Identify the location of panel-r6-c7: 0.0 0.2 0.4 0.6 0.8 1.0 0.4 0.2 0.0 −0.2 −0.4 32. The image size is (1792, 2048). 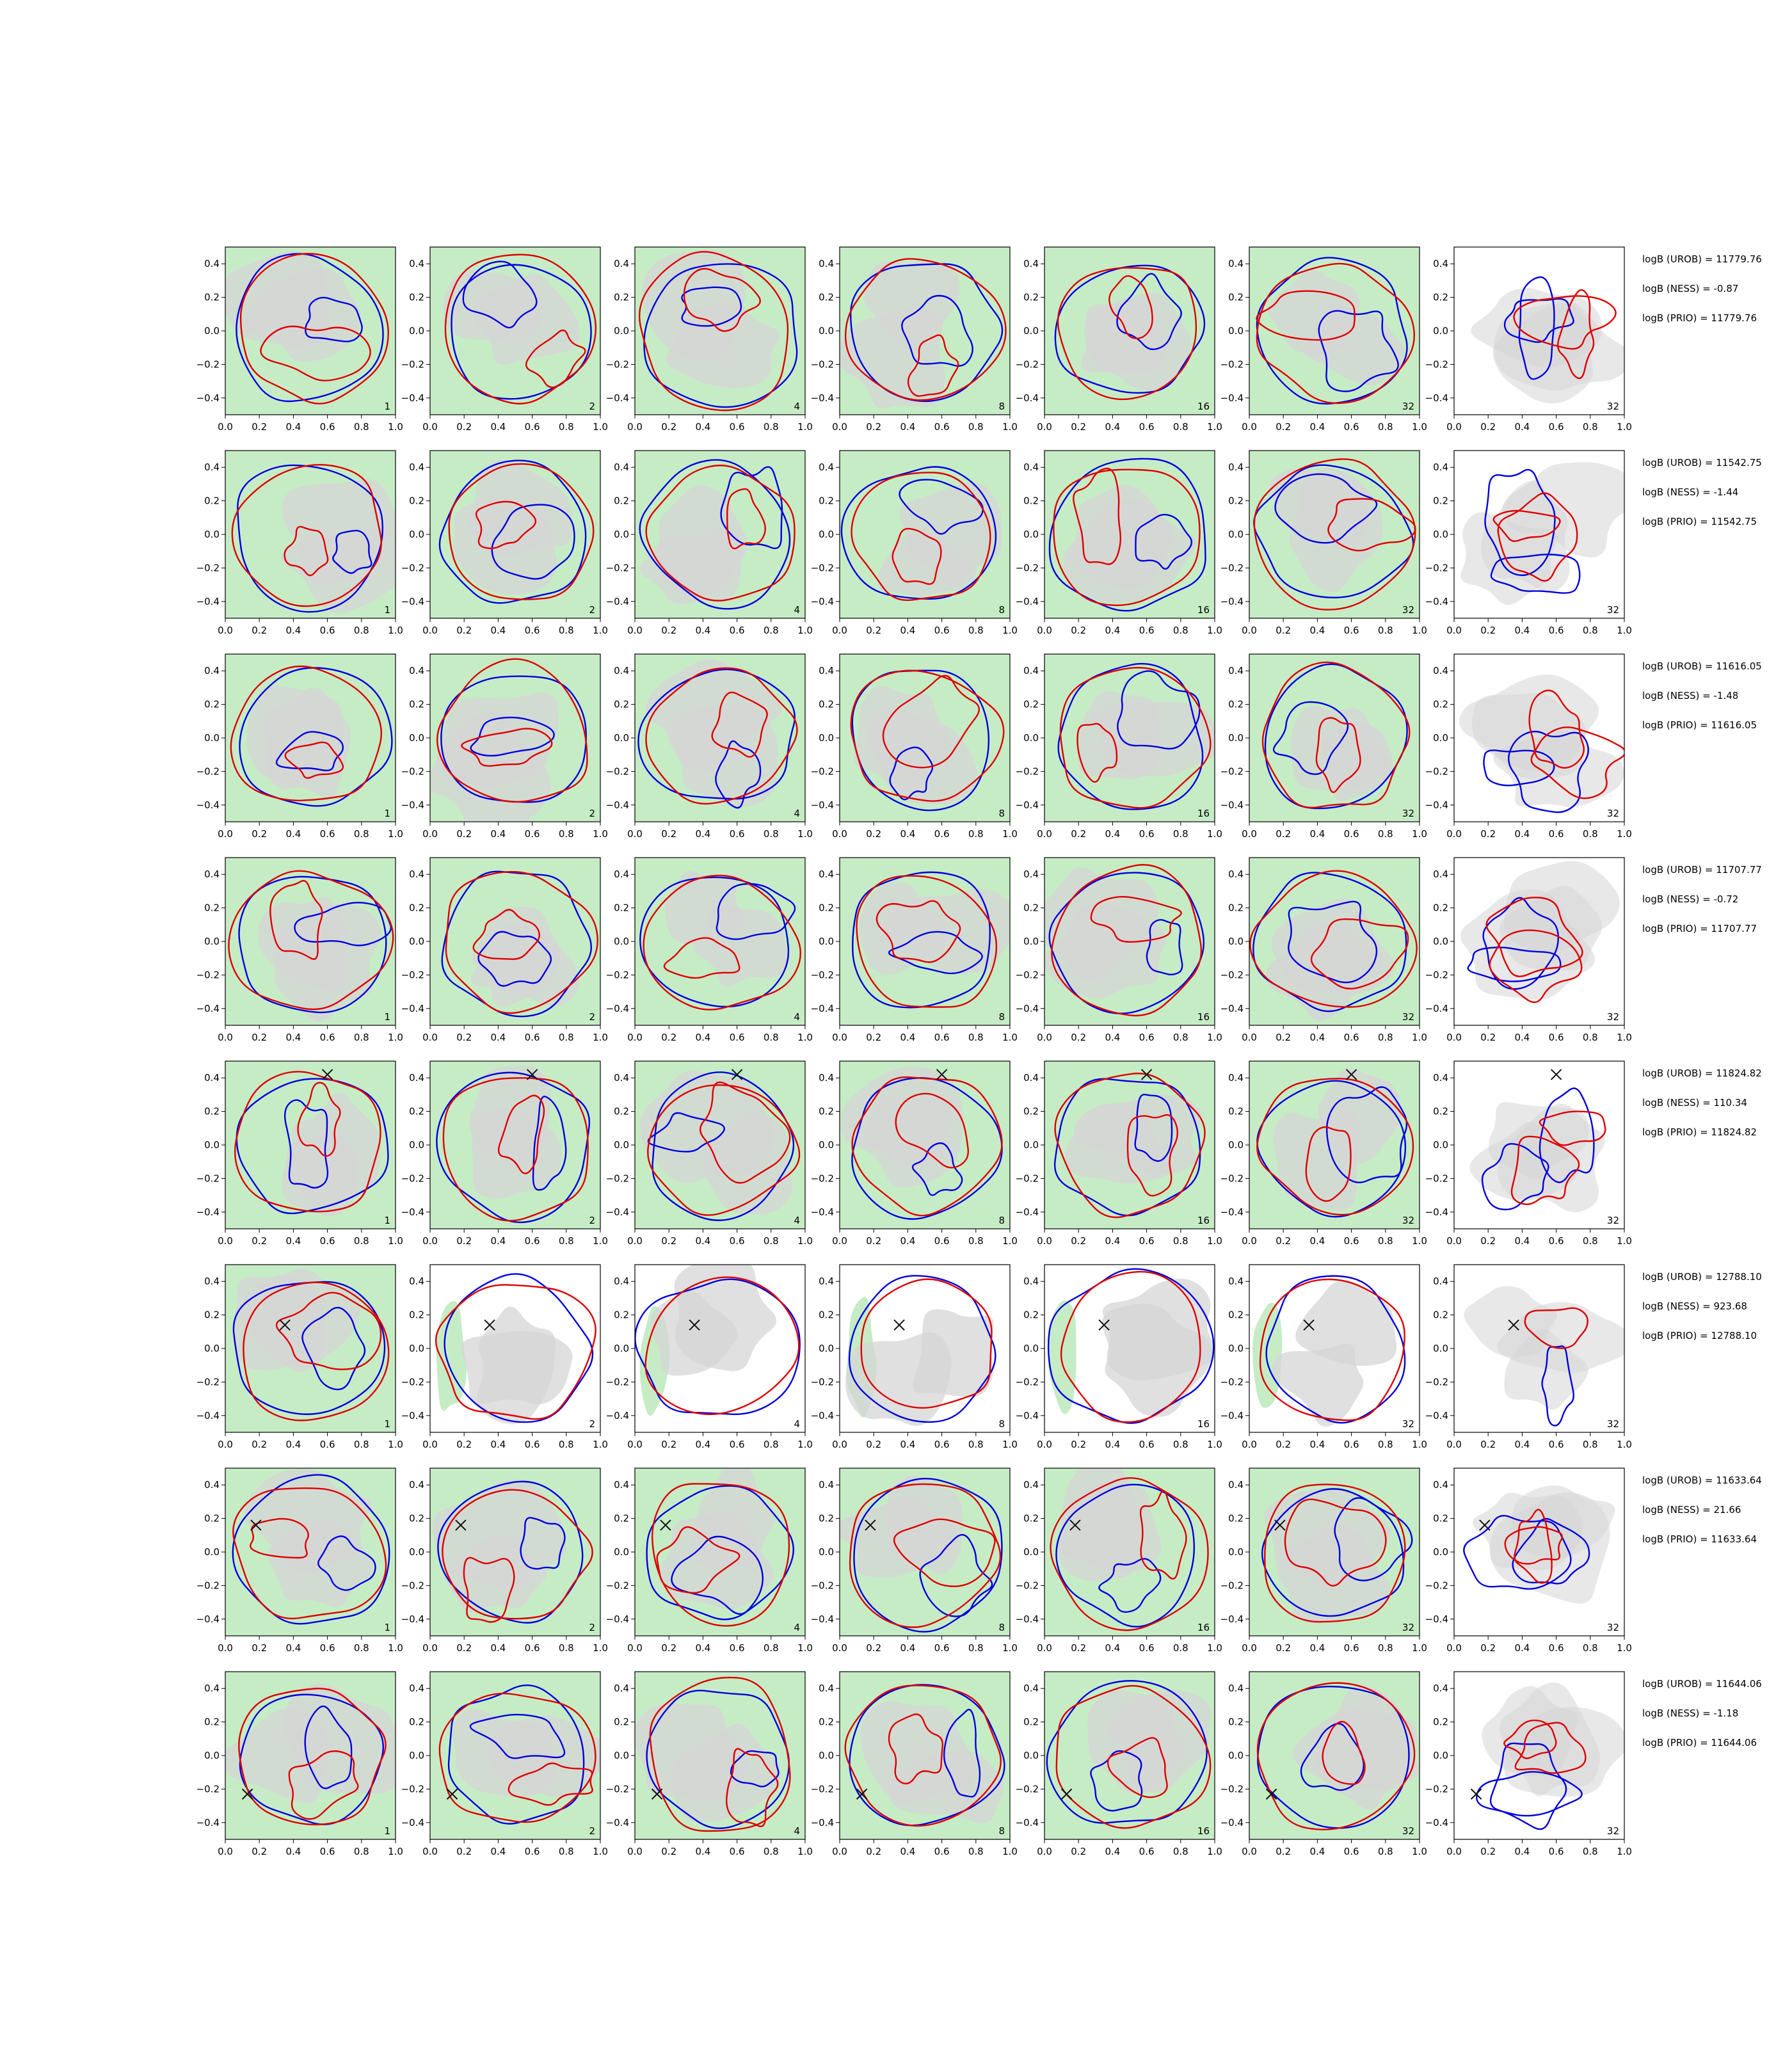
(1528, 1357).